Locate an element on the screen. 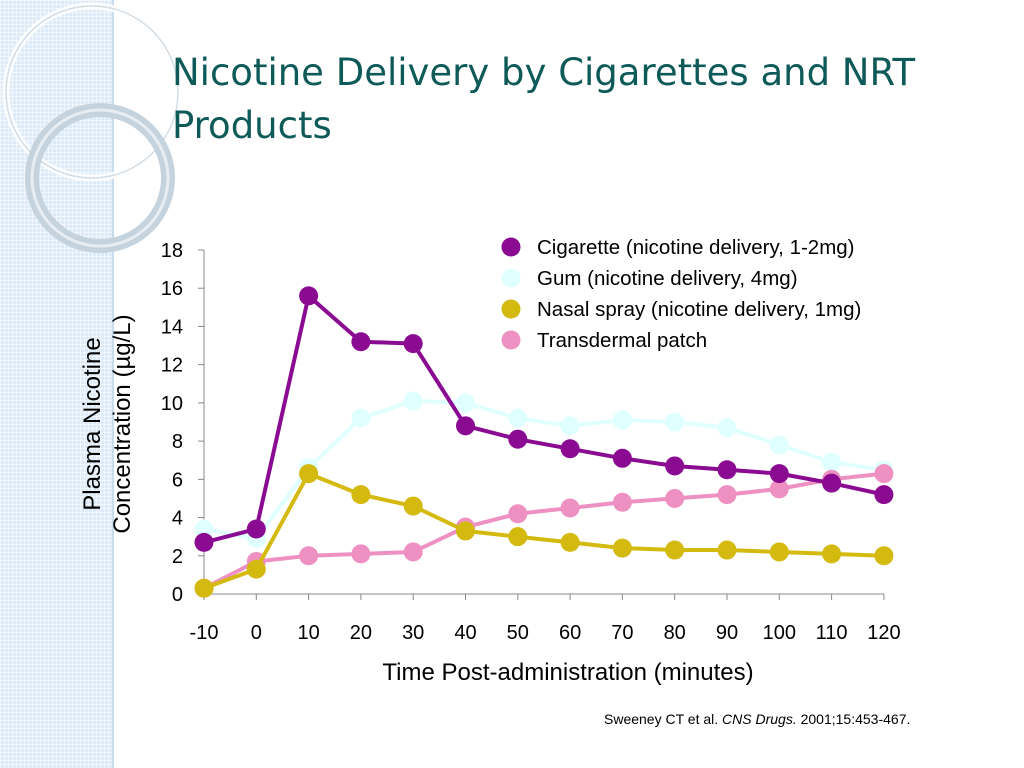 The image size is (1024, 768). x-tick-label: 100 is located at coordinates (779, 633).